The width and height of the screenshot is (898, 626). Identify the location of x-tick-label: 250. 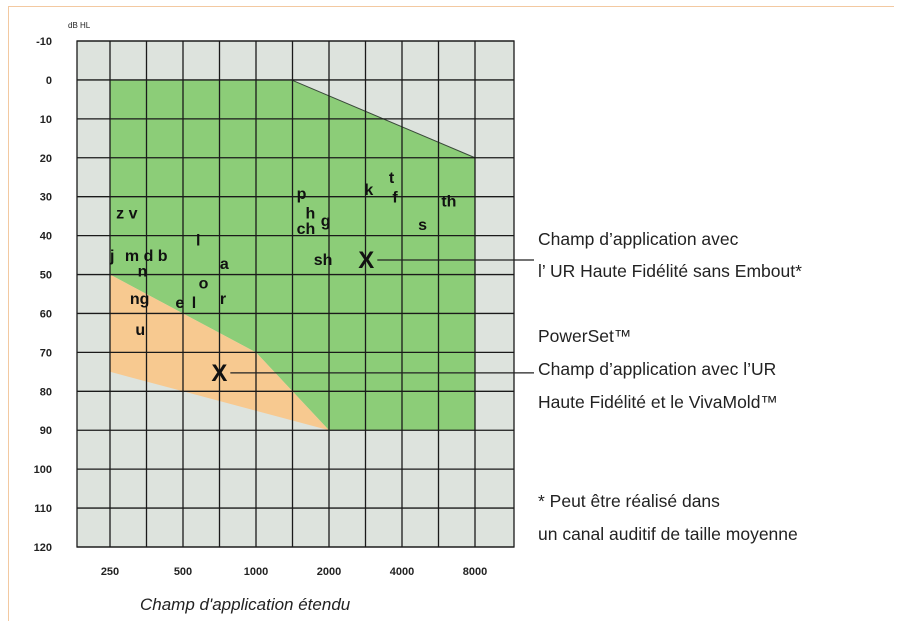
(110, 572).